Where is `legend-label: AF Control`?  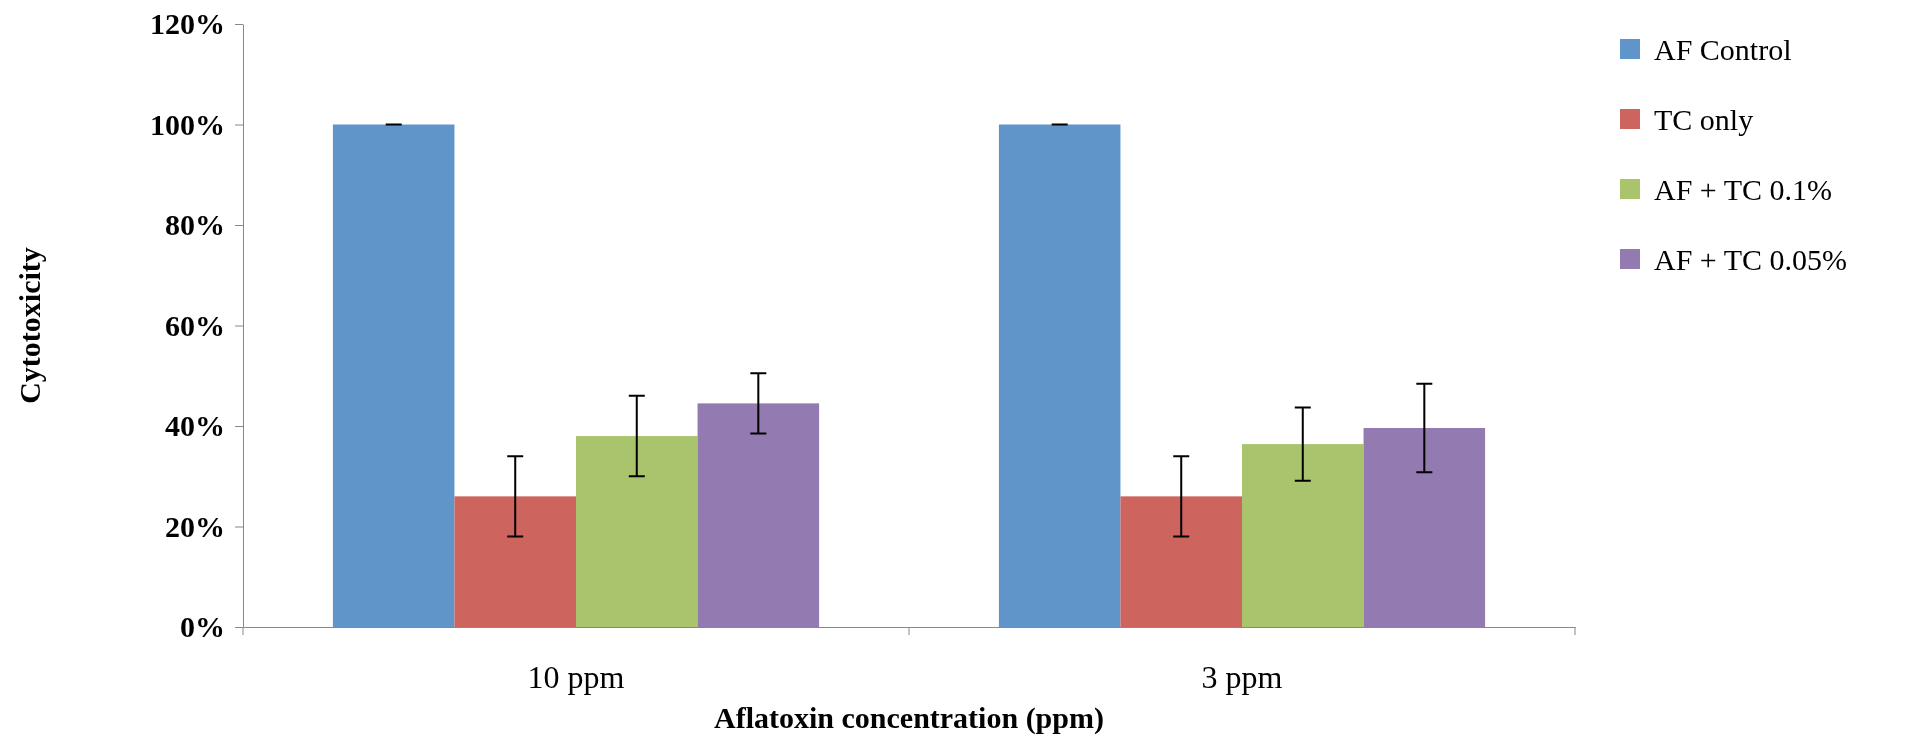 legend-label: AF Control is located at coordinates (1723, 49).